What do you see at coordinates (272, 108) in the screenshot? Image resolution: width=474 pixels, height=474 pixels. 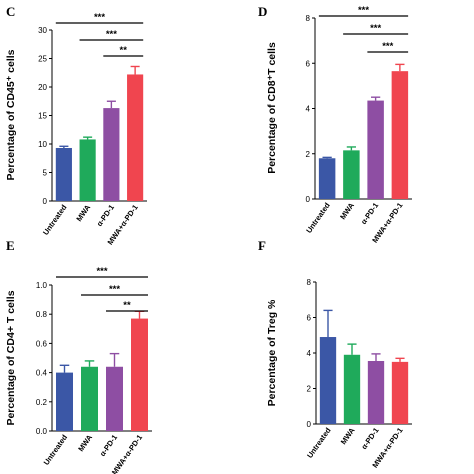 I see `y-axis-label: Percentage of CD8⁺T cells` at bounding box center [272, 108].